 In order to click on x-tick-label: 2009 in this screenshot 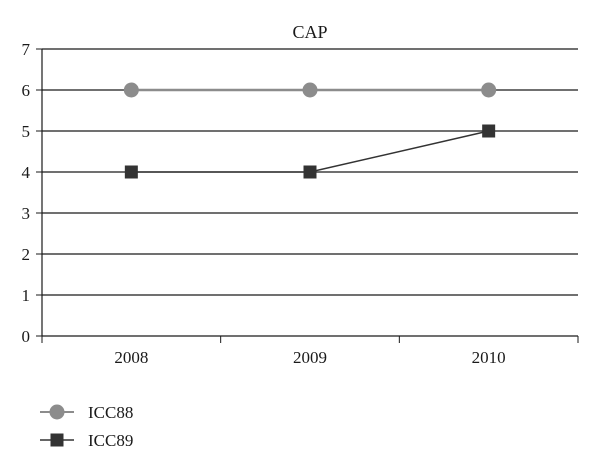, I will do `click(310, 357)`.